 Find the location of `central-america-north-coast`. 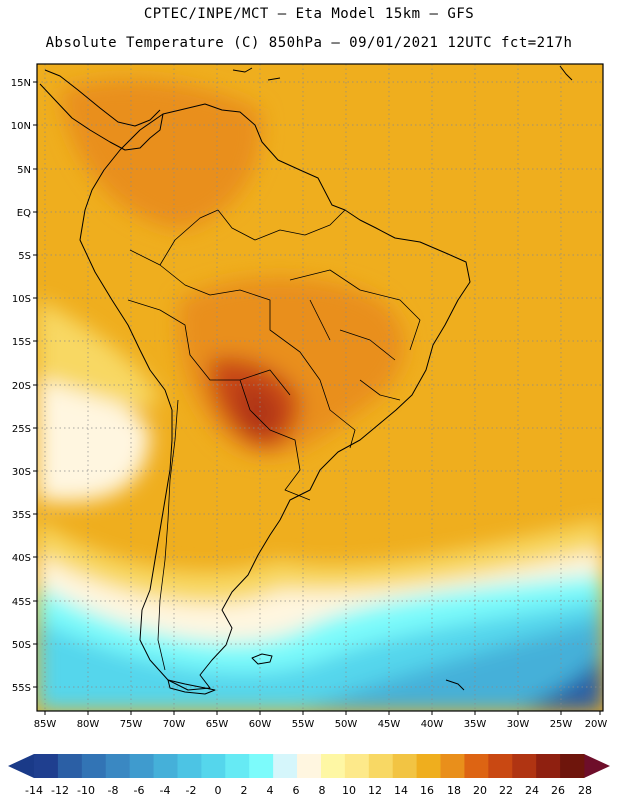

central-america-north-coast is located at coordinates (102, 98).